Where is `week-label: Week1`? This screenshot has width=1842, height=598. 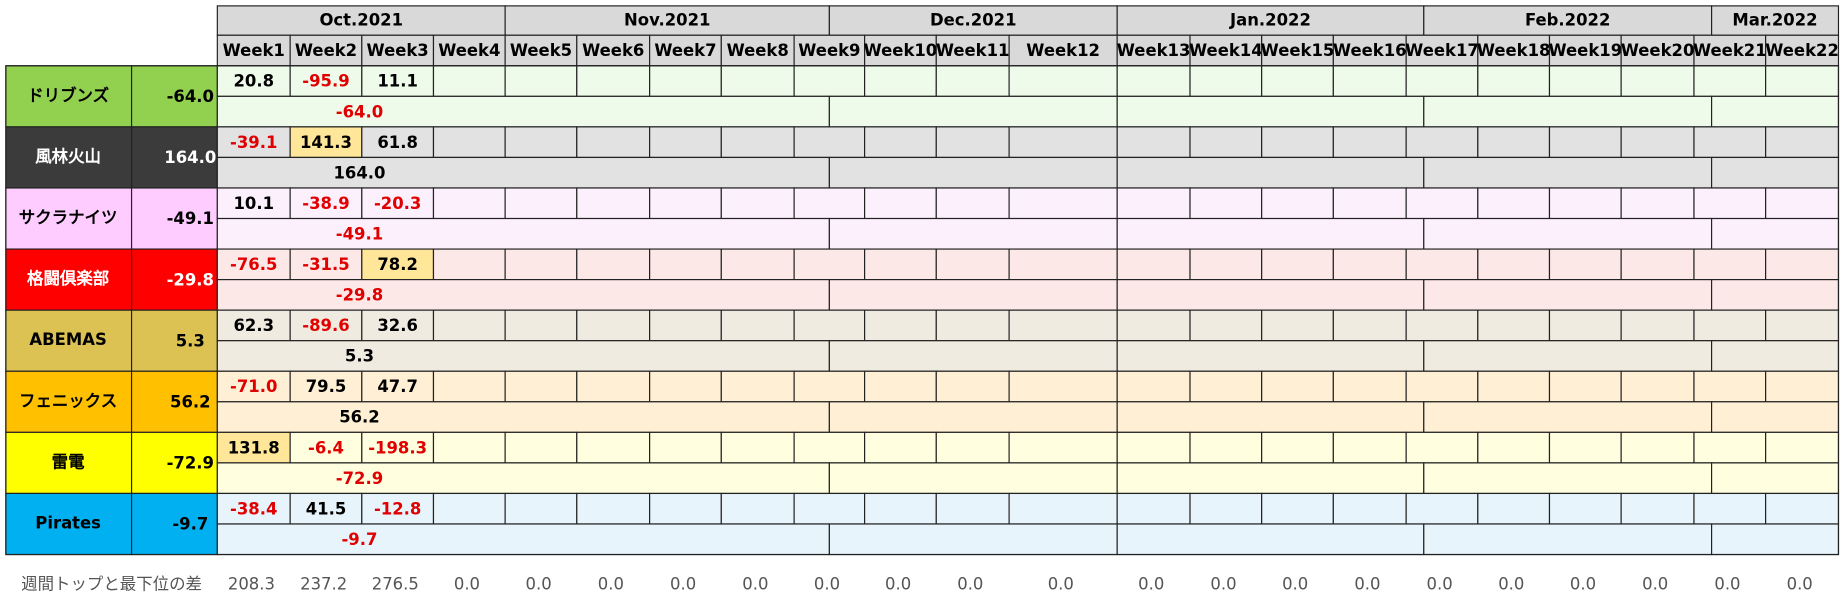 week-label: Week1 is located at coordinates (254, 50).